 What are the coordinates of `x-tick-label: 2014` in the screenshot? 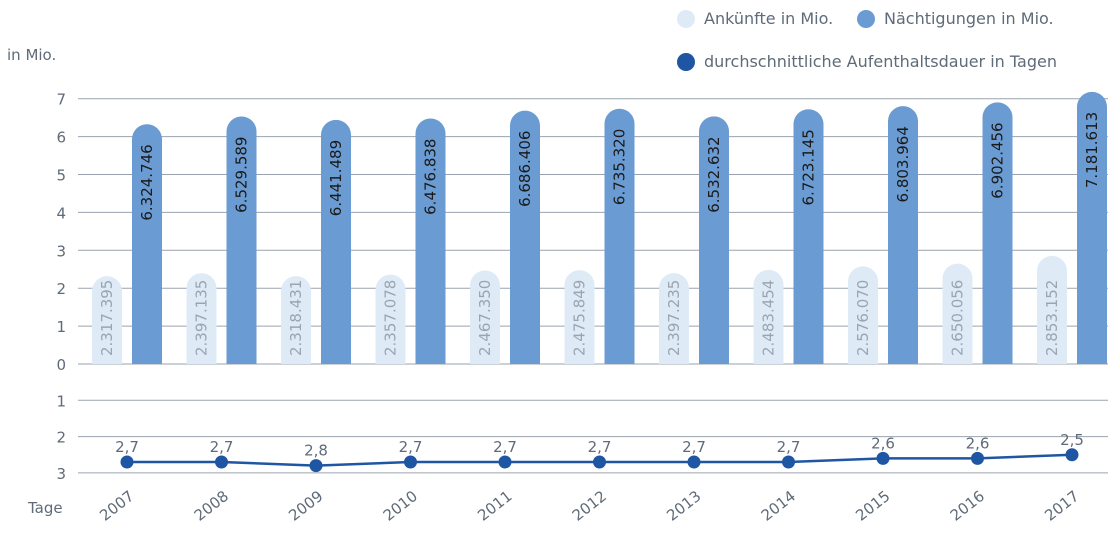 It's located at (778, 506).